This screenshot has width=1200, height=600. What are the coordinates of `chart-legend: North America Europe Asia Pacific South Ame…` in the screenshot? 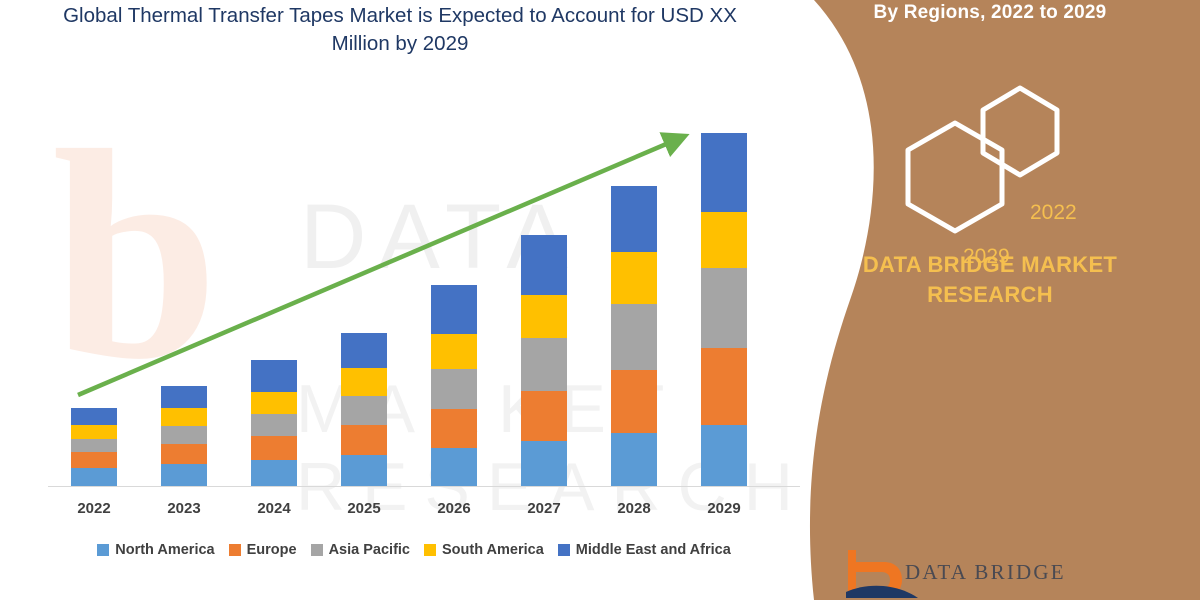 It's located at (414, 550).